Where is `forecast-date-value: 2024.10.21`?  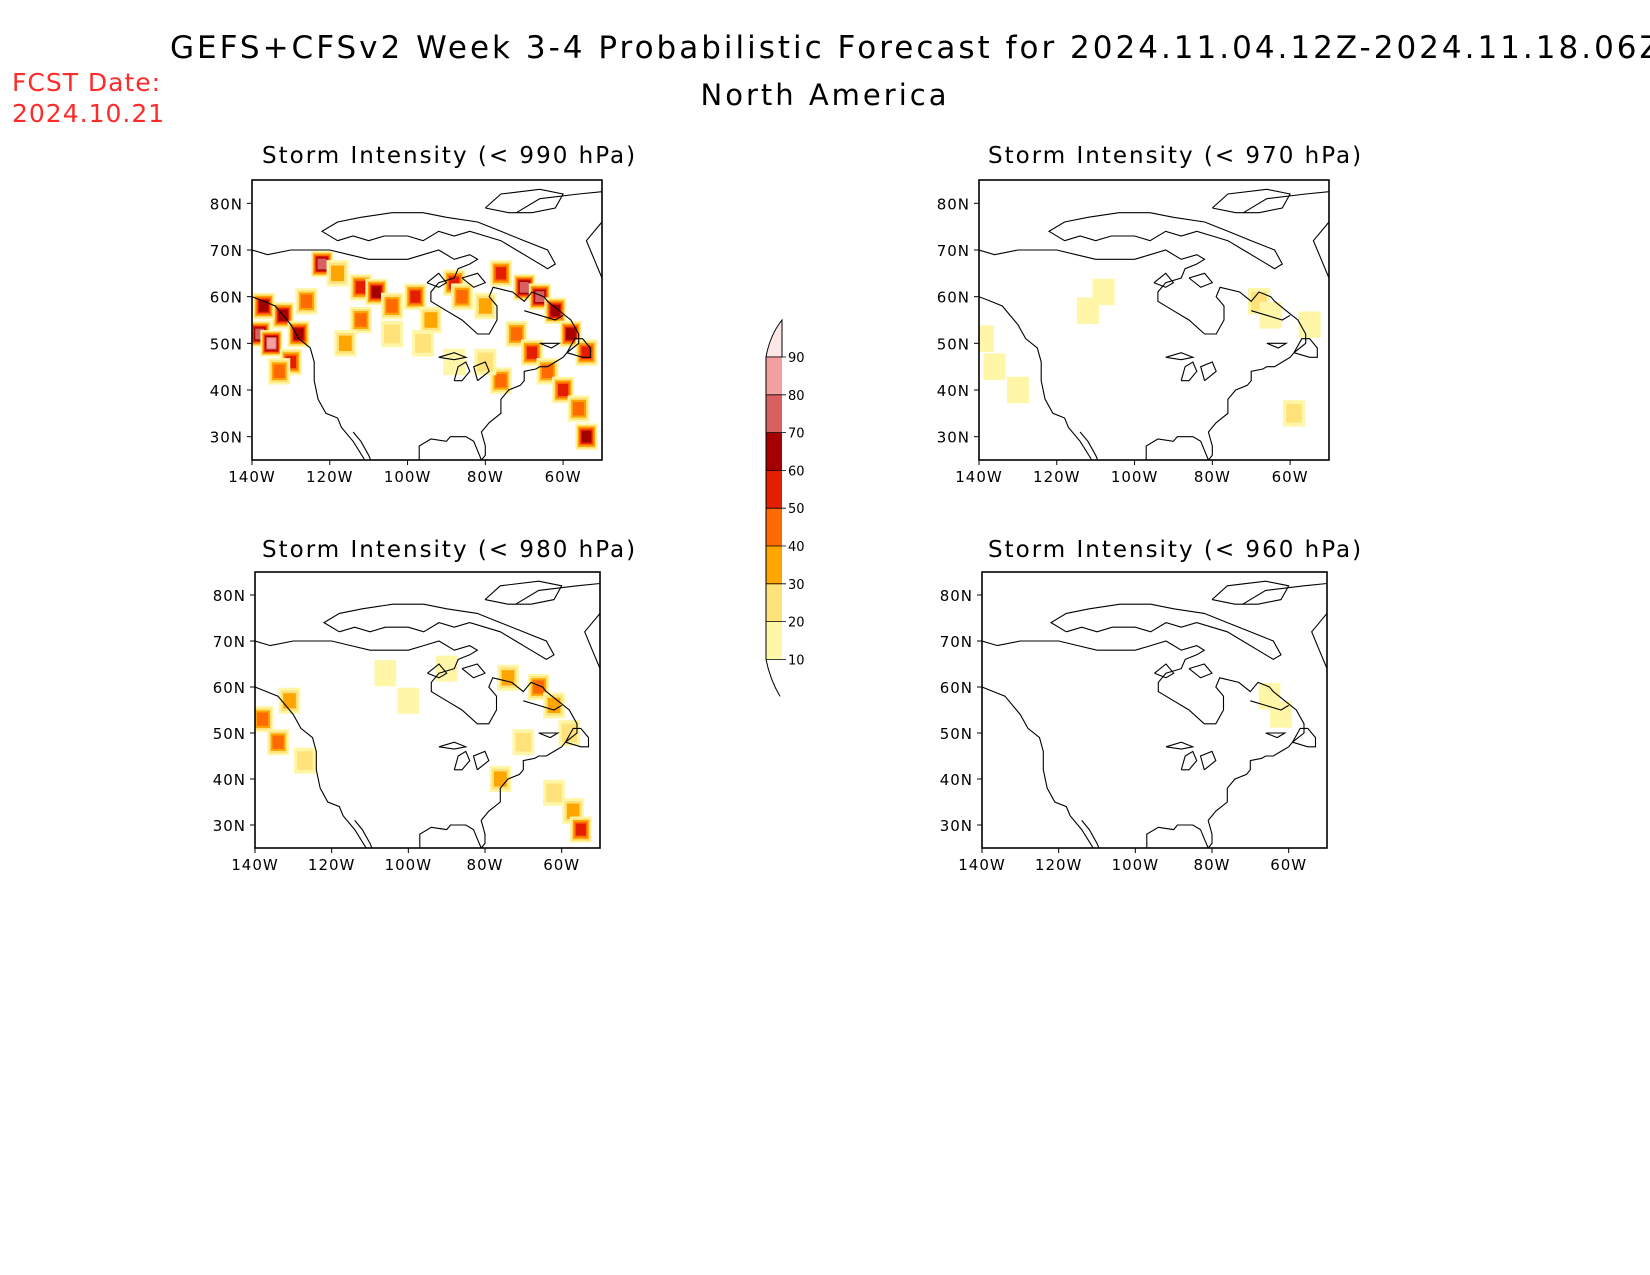
forecast-date-value: 2024.10.21 is located at coordinates (89, 113).